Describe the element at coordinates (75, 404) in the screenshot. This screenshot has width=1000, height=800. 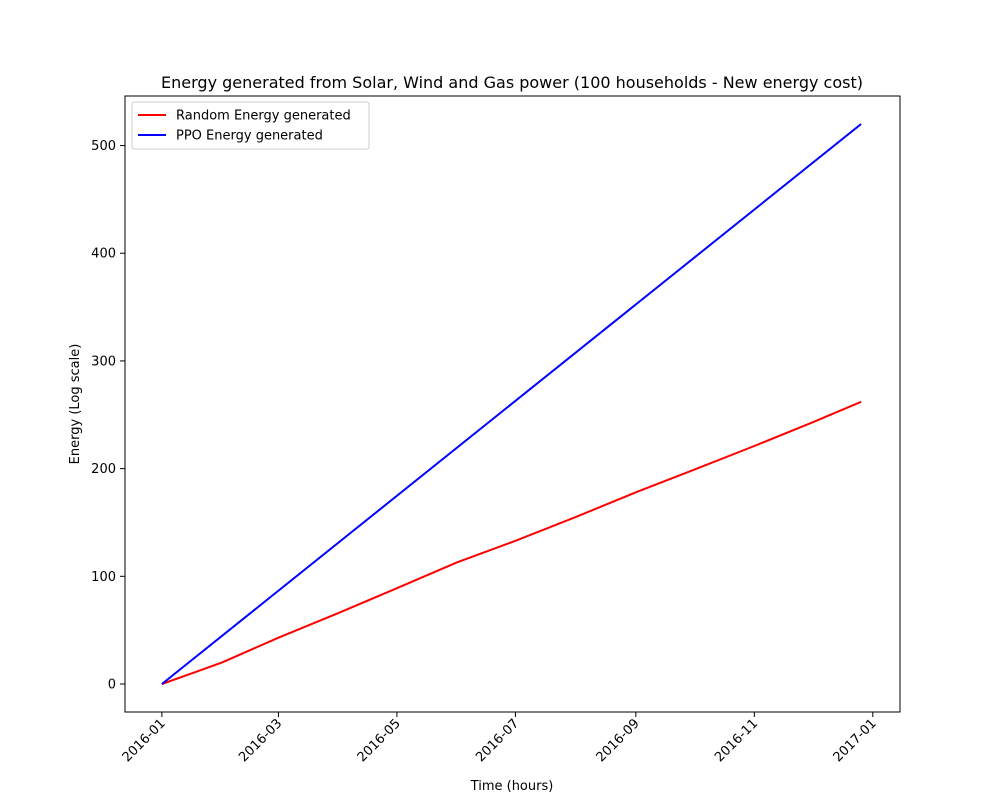
I see `y-axis-label: Energy (Log scale)` at that location.